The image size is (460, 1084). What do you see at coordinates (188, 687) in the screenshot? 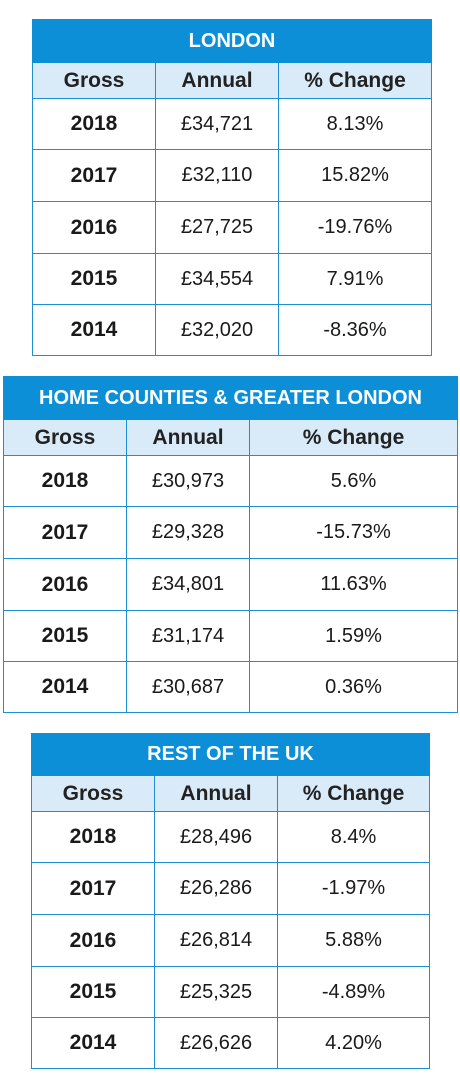
I see `annual-cell: £30,687` at bounding box center [188, 687].